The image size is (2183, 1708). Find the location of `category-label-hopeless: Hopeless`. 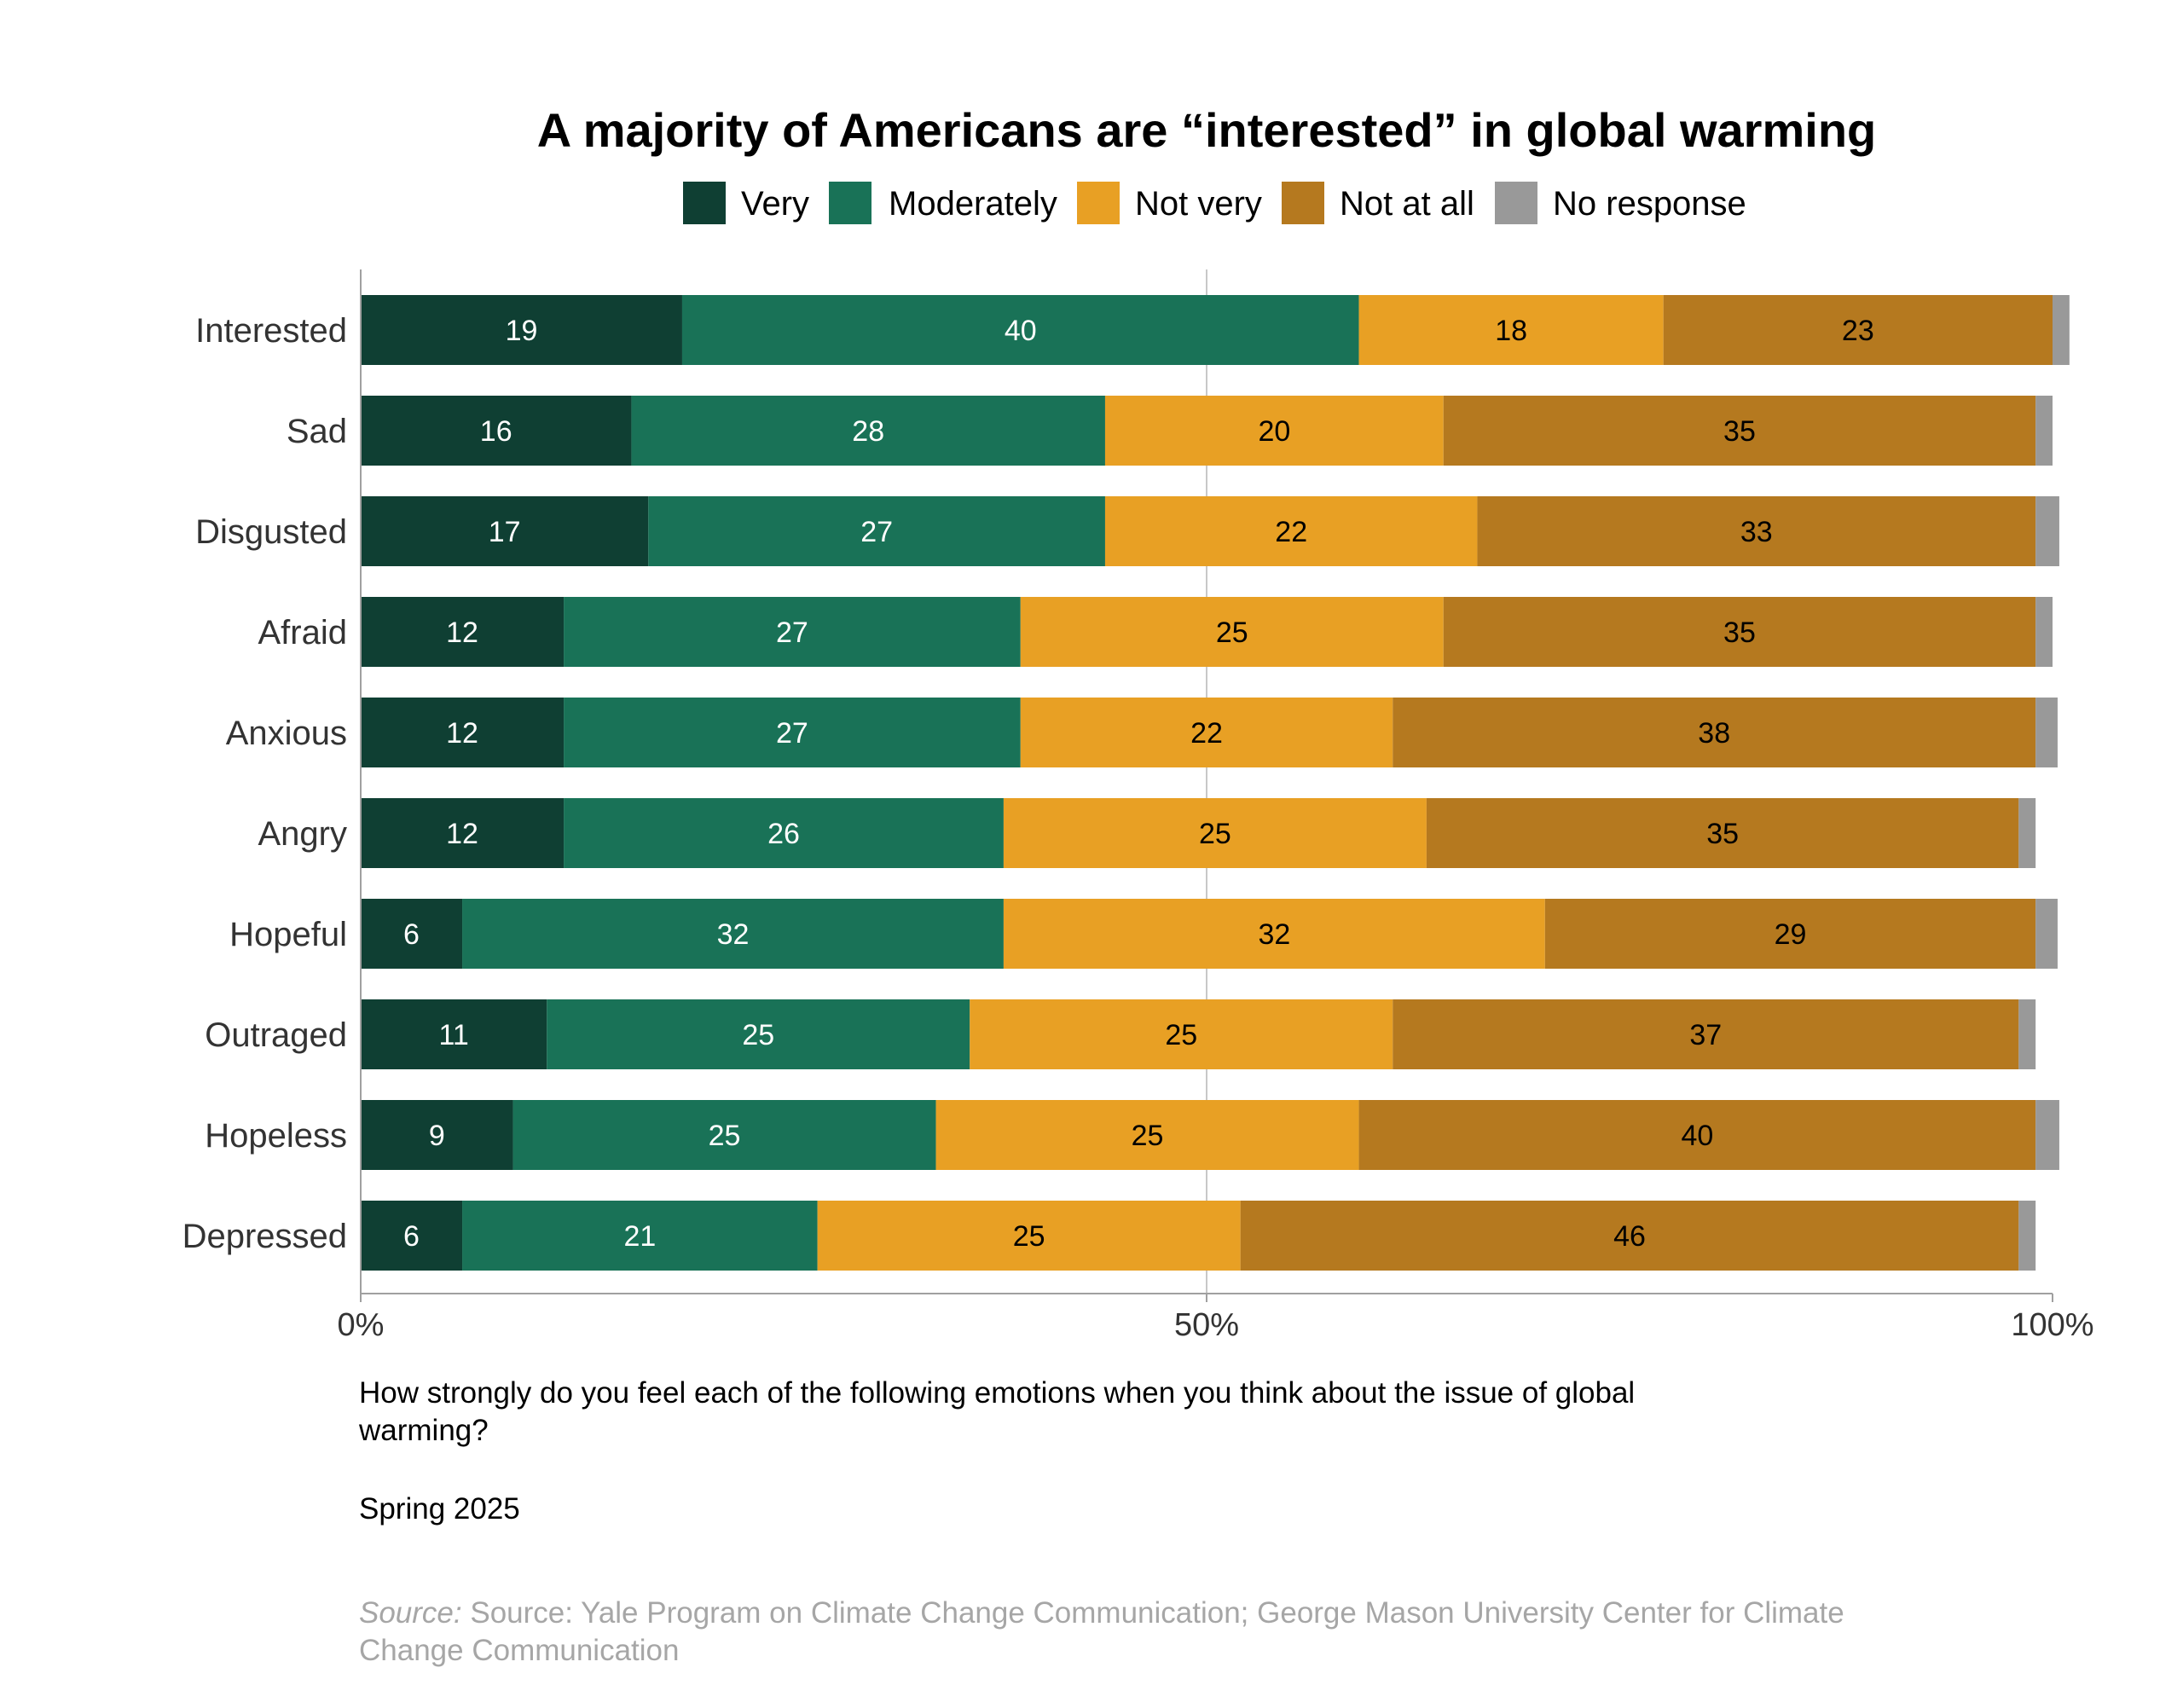

category-label-hopeless: Hopeless is located at coordinates (276, 1136).